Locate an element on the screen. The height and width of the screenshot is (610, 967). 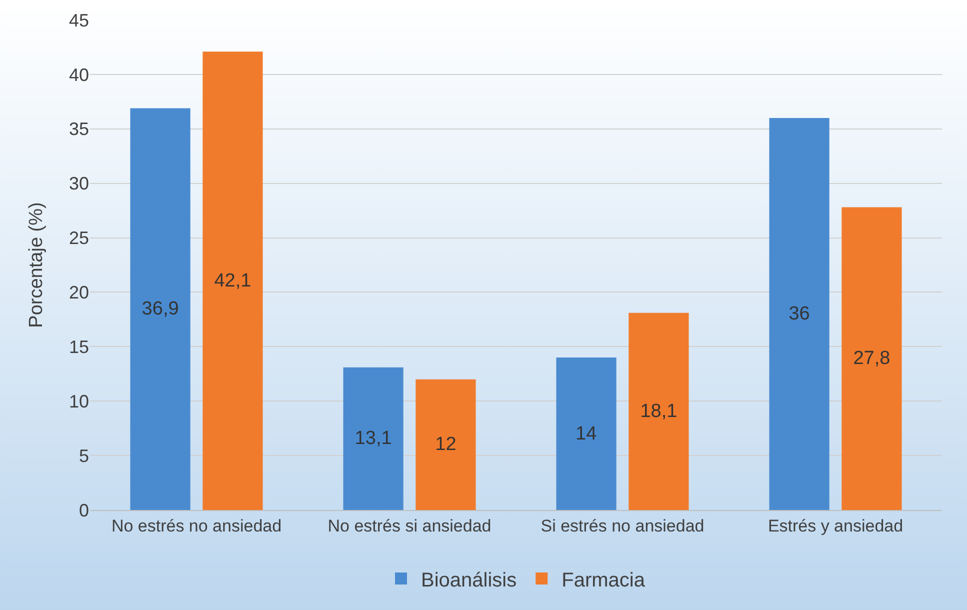
y-tick-label: 10 is located at coordinates (78, 401).